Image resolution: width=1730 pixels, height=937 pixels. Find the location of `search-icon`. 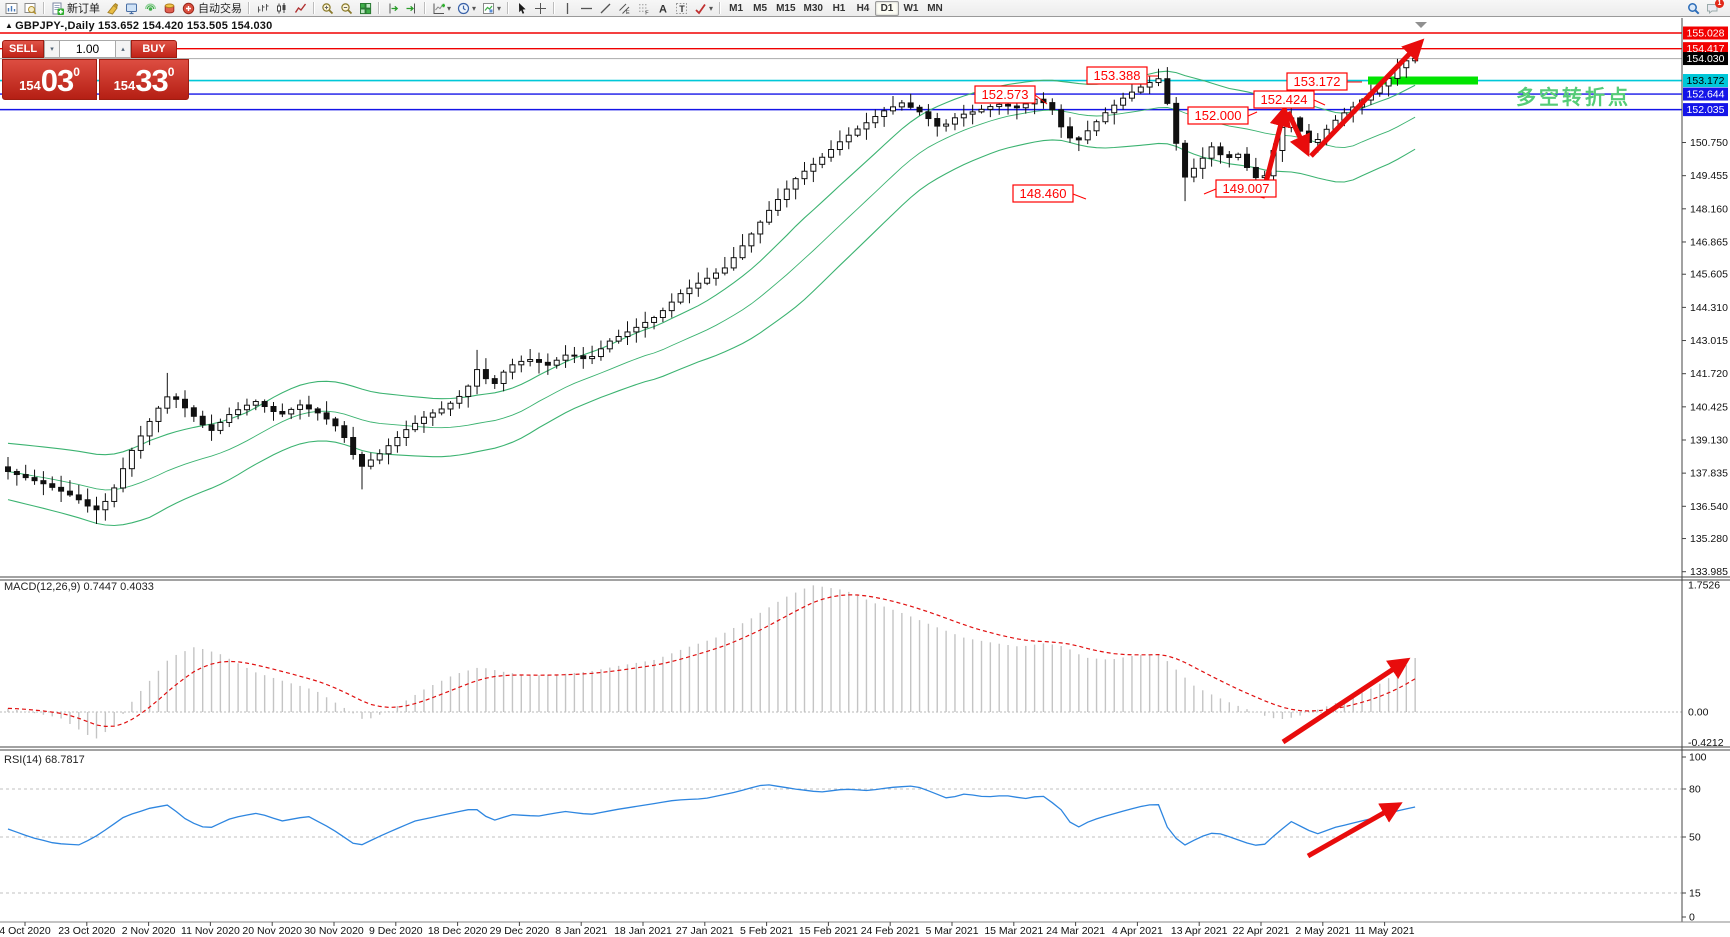

search-icon is located at coordinates (1693, 8).